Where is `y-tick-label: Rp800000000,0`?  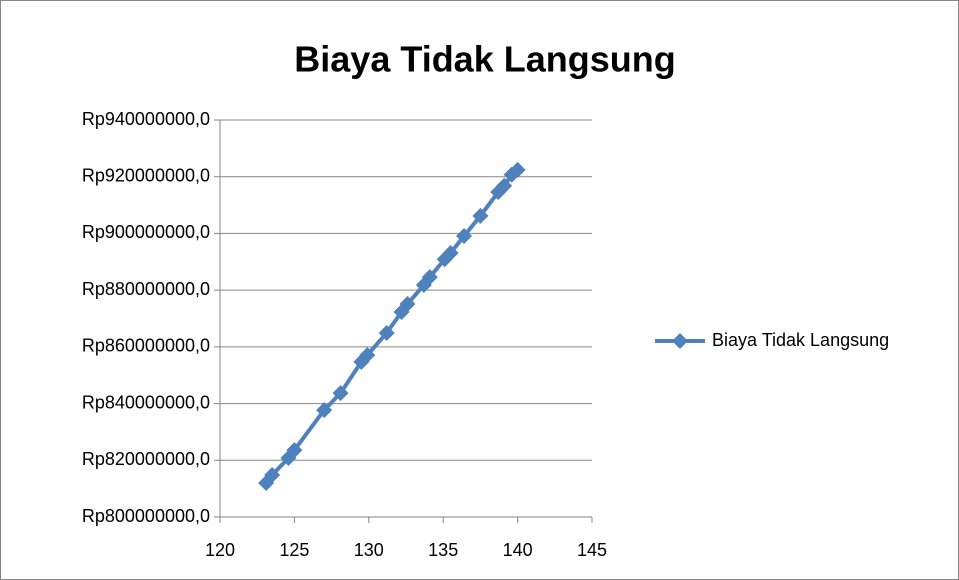
y-tick-label: Rp800000000,0 is located at coordinates (146, 516).